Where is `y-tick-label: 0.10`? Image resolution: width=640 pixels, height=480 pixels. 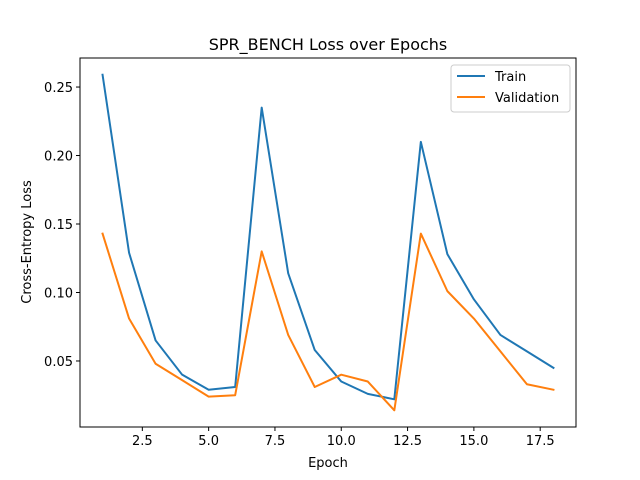
y-tick-label: 0.10 is located at coordinates (58, 293).